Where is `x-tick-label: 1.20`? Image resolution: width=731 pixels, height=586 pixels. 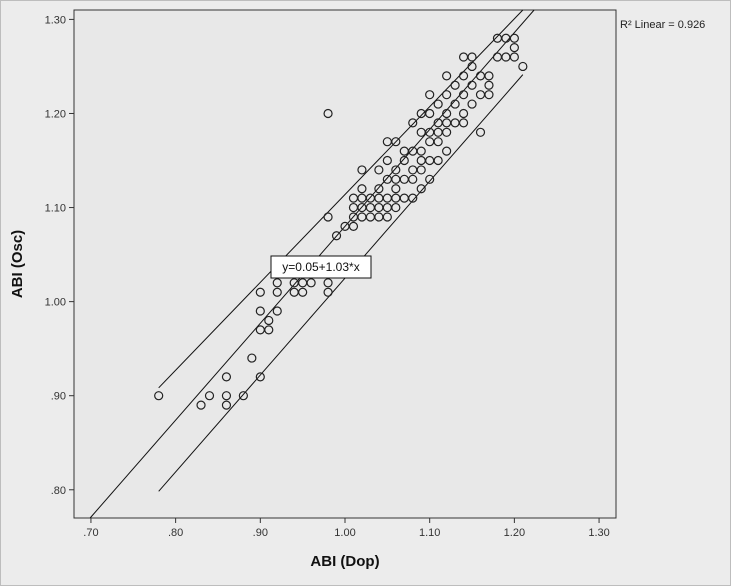
x-tick-label: 1.20 is located at coordinates (514, 533).